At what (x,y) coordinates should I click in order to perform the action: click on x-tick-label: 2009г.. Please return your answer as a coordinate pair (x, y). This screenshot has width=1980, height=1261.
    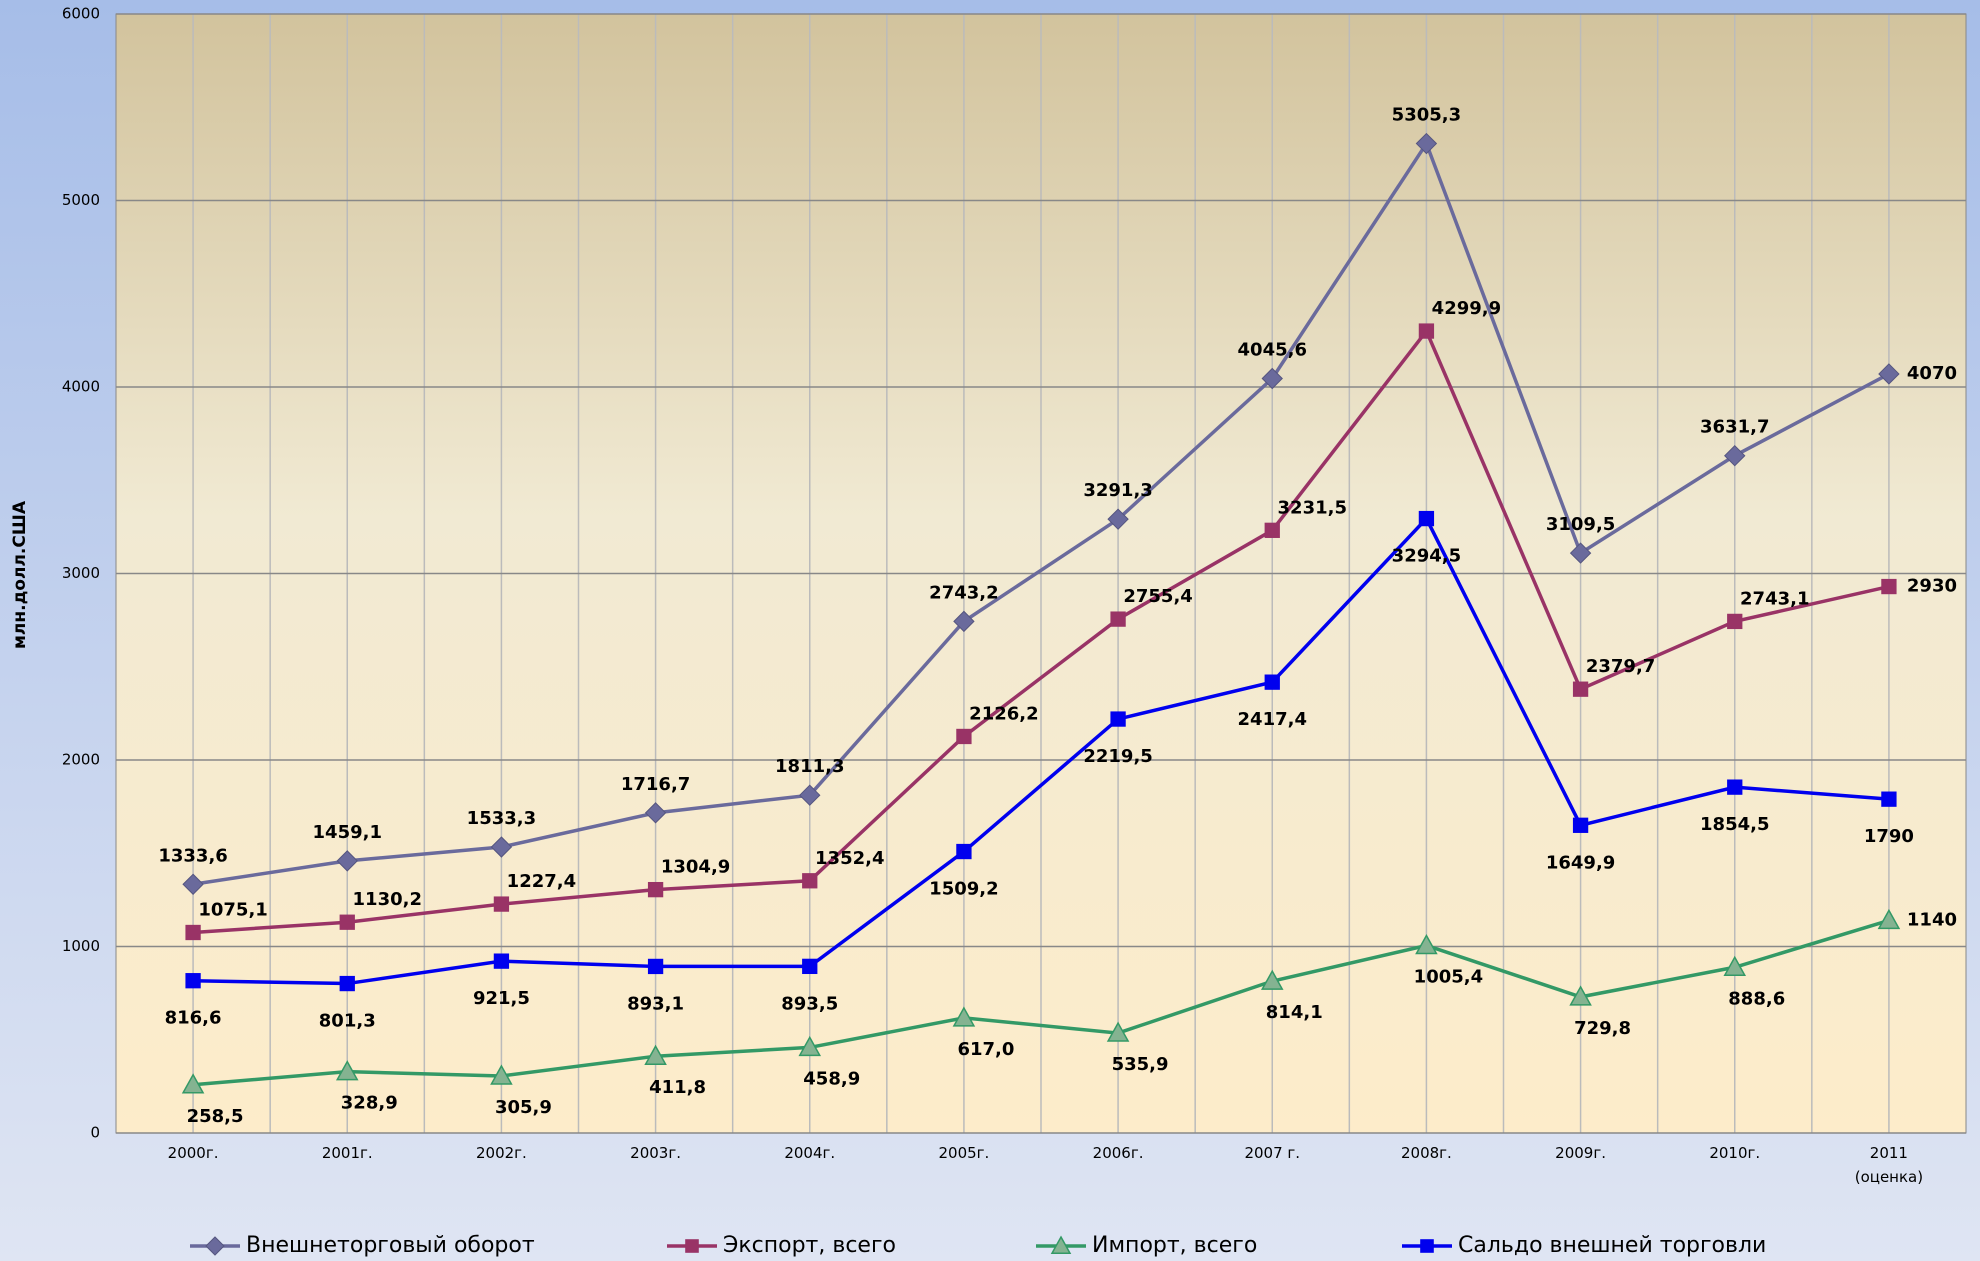
    Looking at the image, I should click on (1580, 1153).